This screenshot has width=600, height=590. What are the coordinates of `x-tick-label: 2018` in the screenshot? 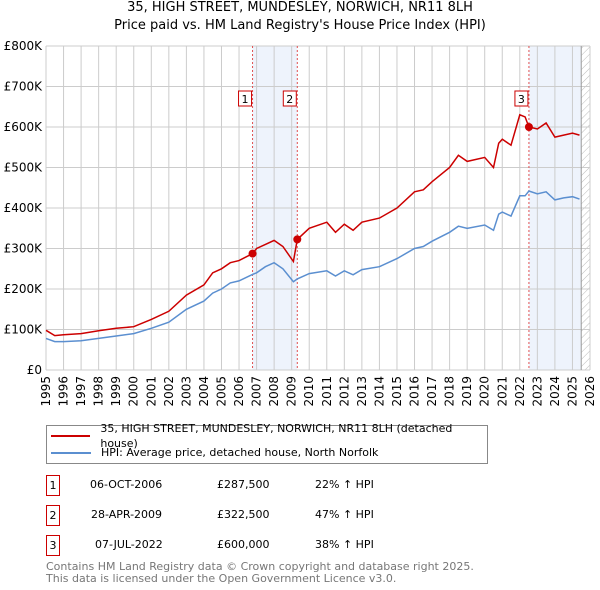 It's located at (450, 391).